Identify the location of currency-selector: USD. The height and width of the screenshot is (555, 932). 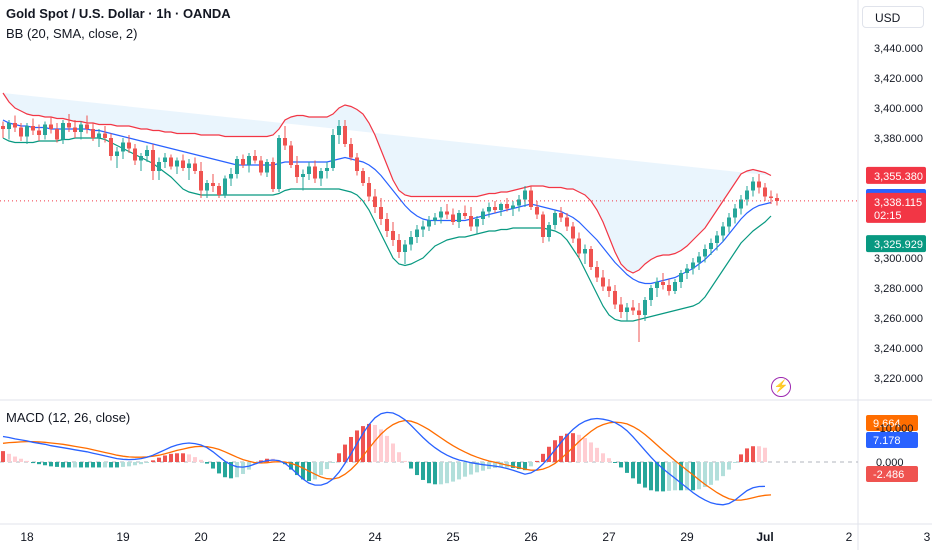
(893, 17).